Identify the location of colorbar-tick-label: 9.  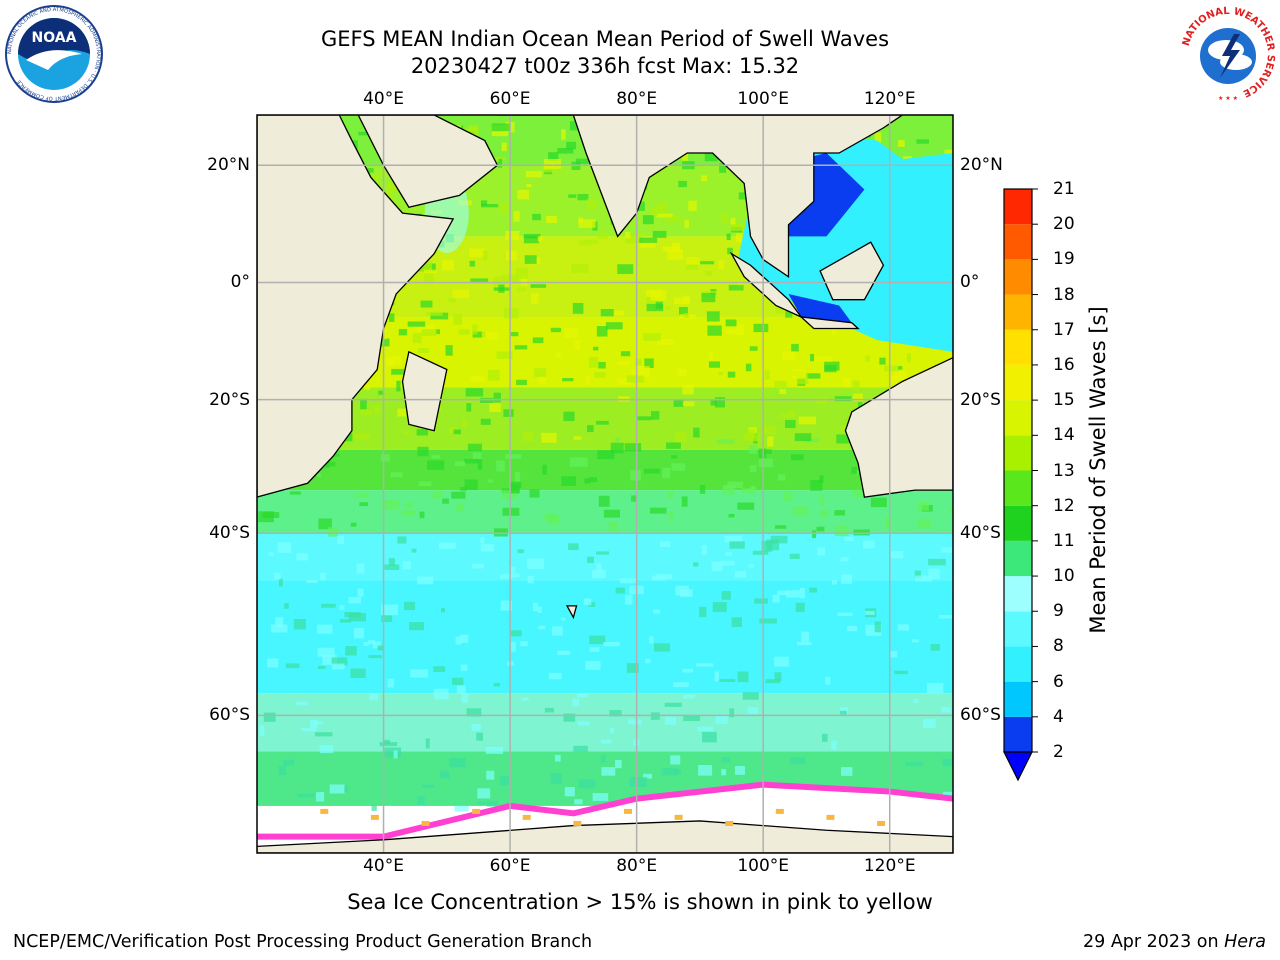
(1058, 611).